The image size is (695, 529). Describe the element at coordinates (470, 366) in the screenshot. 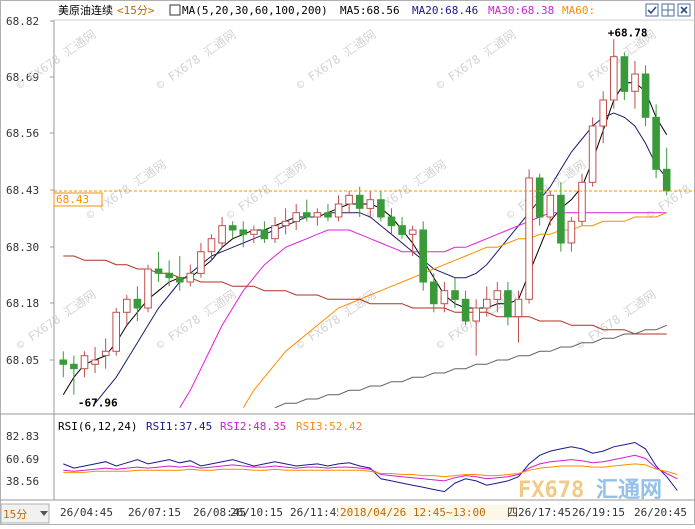

I see `ma200-line` at that location.